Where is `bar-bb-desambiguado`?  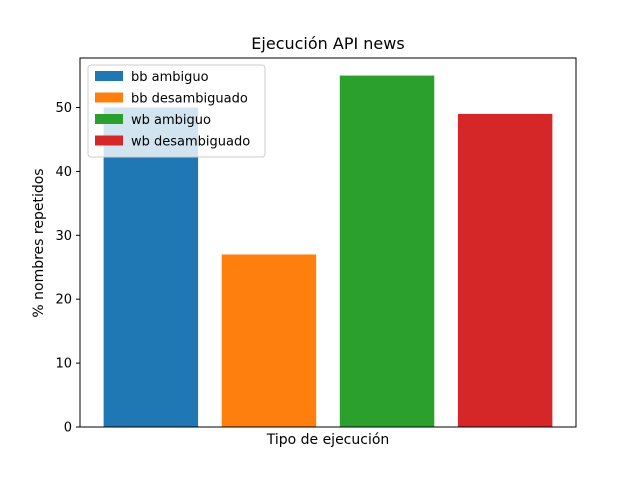
bar-bb-desambiguado is located at coordinates (269, 340).